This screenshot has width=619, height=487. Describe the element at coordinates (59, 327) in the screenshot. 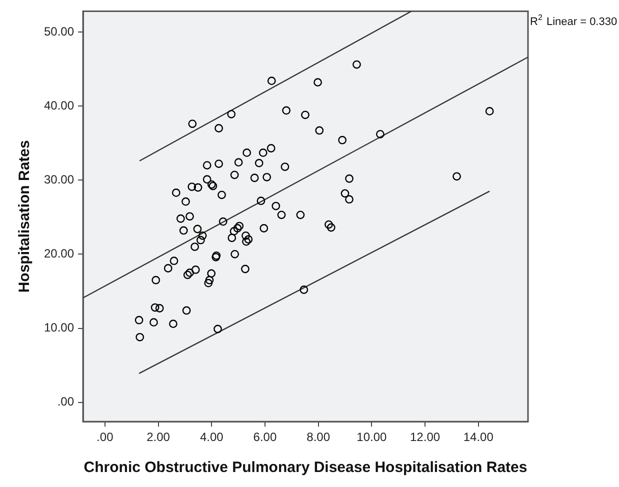

I see `y-tick-label: 10.00` at that location.